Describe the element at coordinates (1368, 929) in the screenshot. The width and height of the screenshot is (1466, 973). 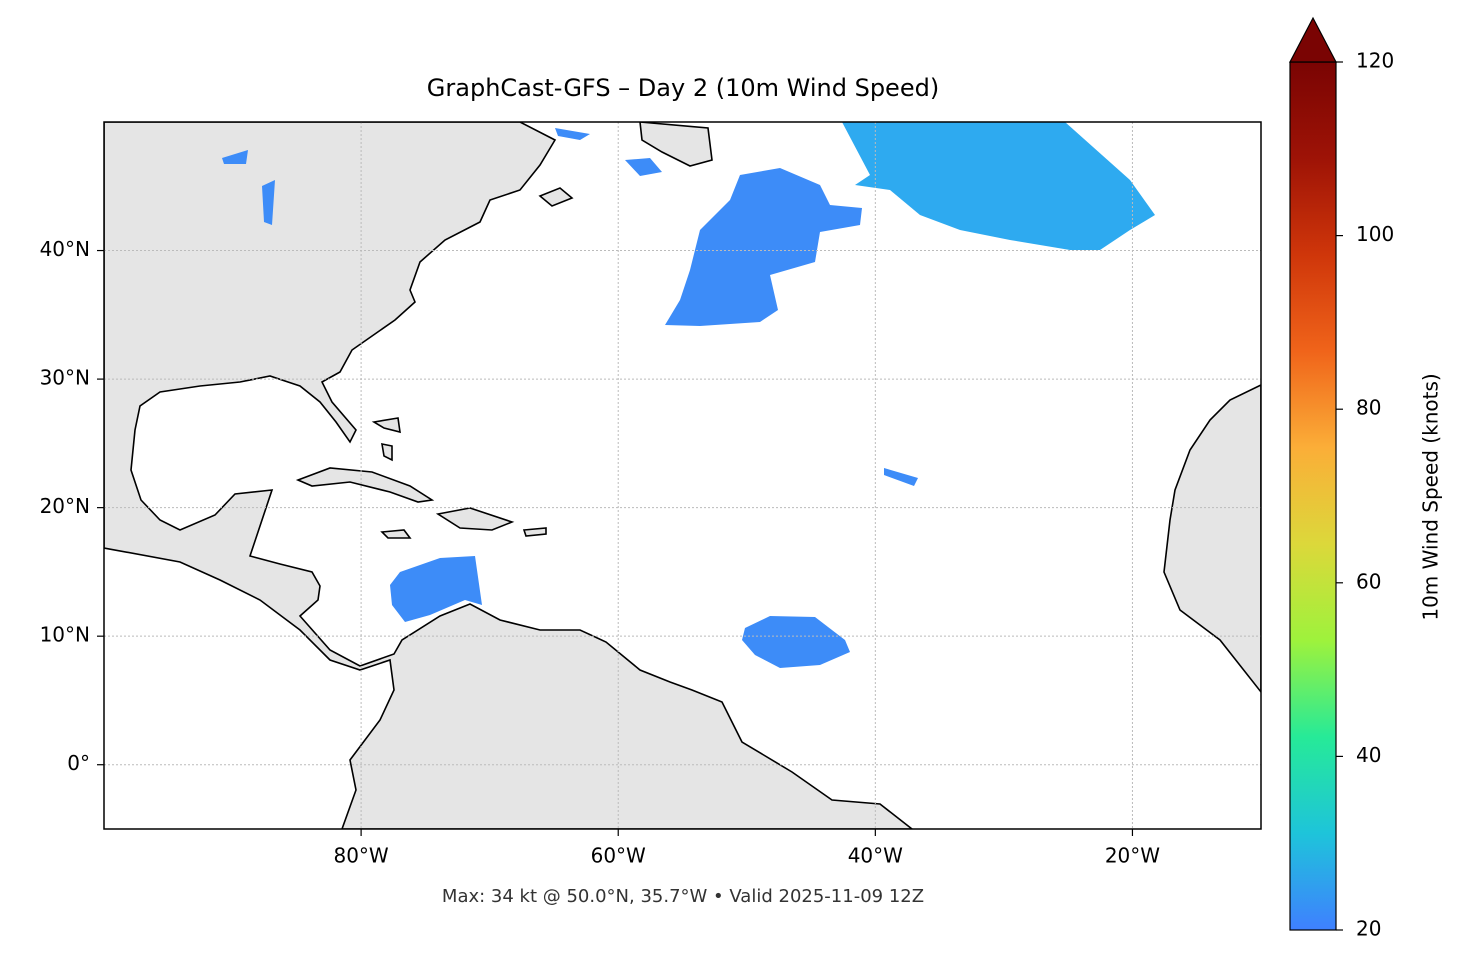
I see `colorbar-tick-label: 20` at that location.